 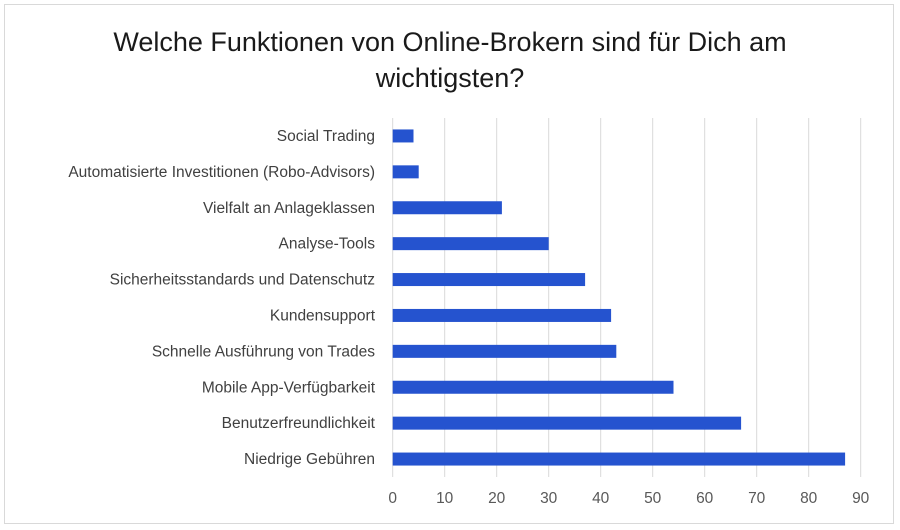 What do you see at coordinates (861, 498) in the screenshot?
I see `x-tick-label: 90` at bounding box center [861, 498].